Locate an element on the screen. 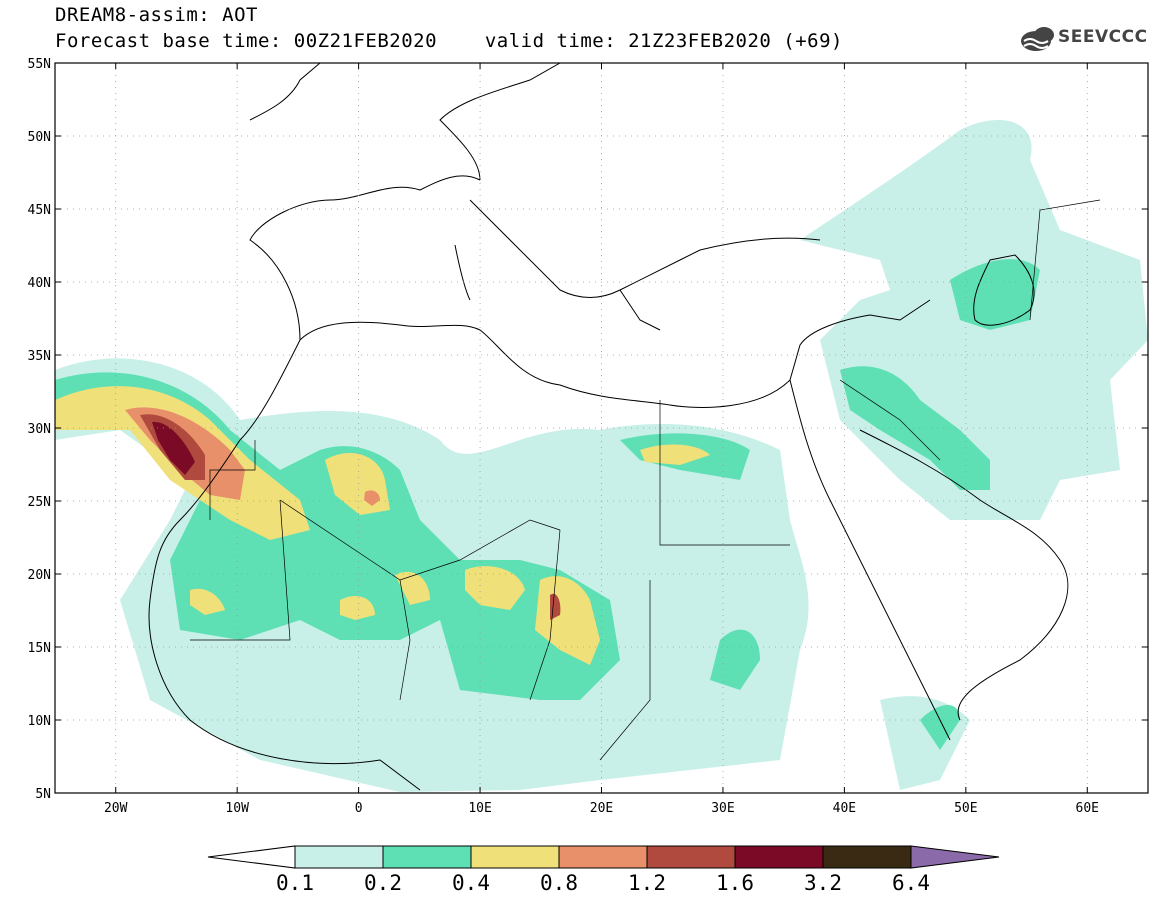 The width and height of the screenshot is (1165, 905). lat-tick-label: 25N is located at coordinates (39, 502).